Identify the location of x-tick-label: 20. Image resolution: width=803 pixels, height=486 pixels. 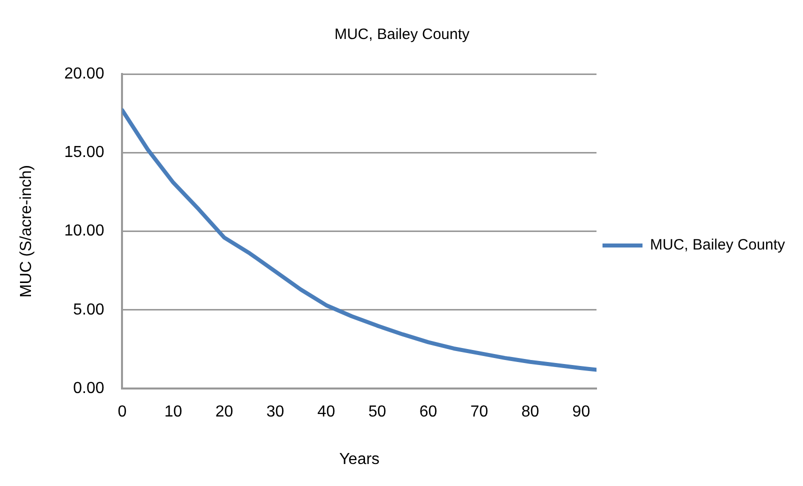
(224, 412).